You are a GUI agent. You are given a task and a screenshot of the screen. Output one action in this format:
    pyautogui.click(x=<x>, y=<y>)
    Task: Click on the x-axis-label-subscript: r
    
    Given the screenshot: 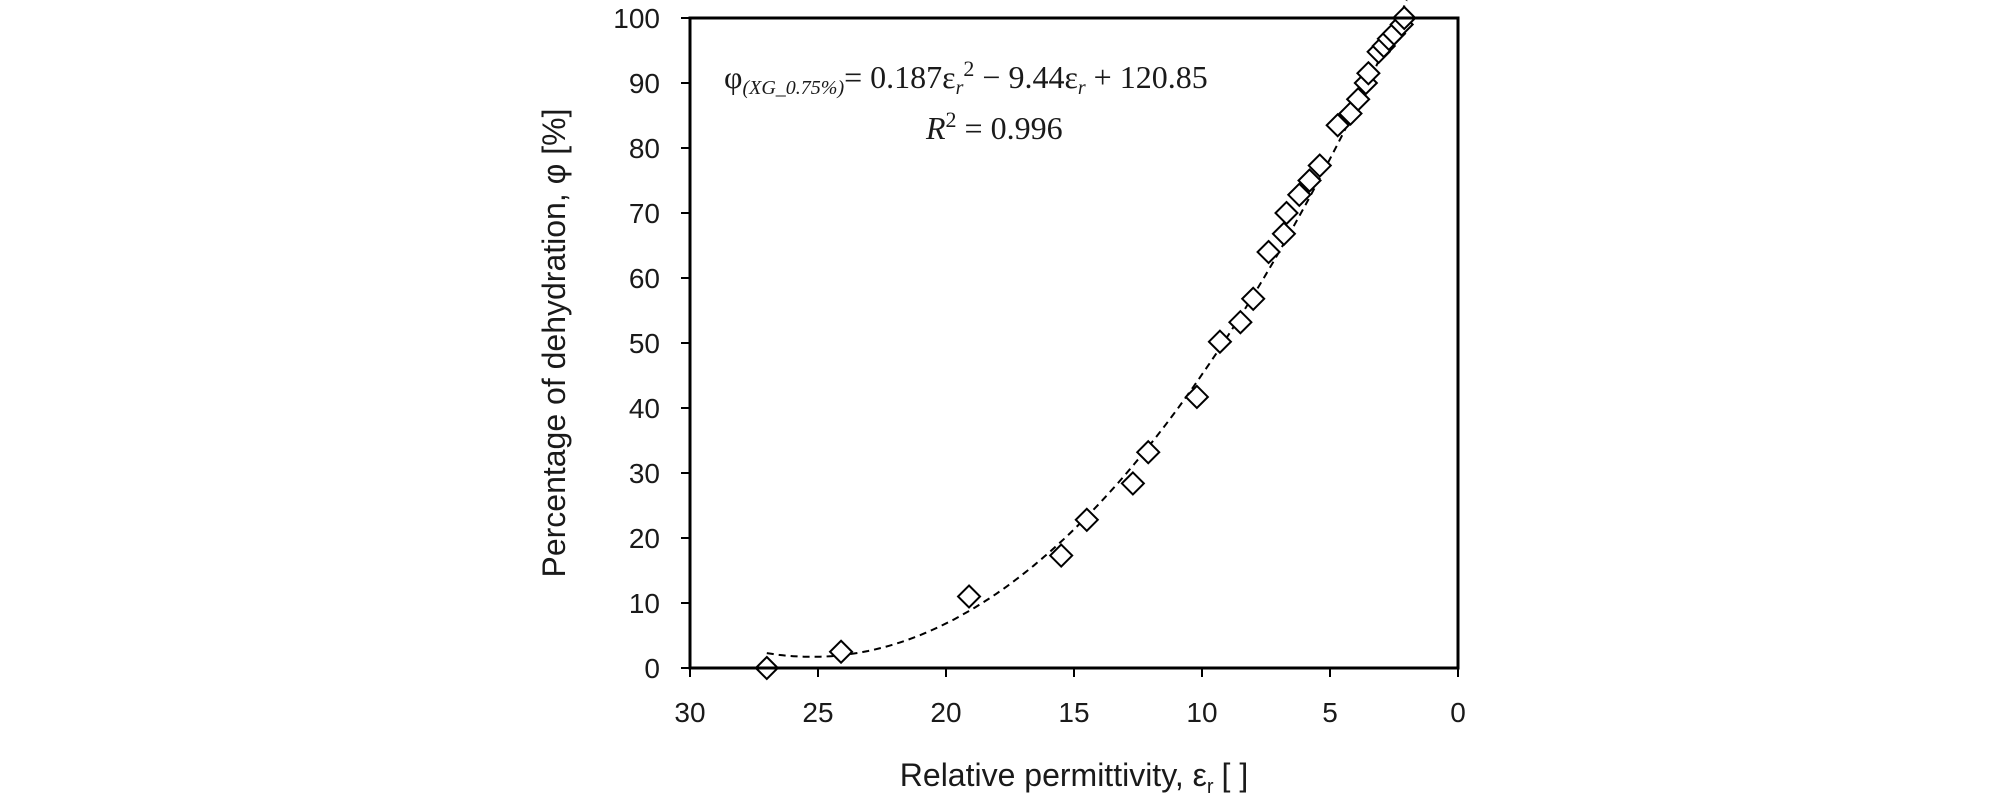 What is the action you would take?
    pyautogui.click(x=1210, y=787)
    